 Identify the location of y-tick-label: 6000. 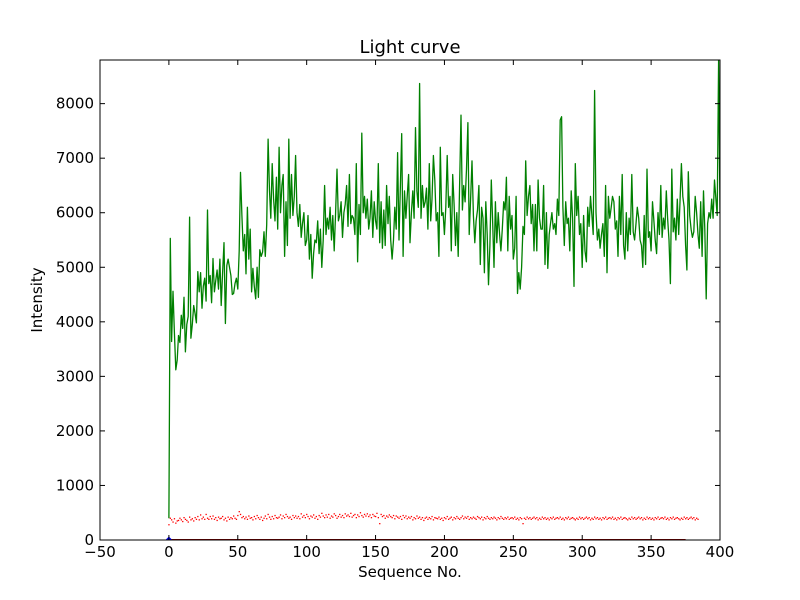
(75, 213).